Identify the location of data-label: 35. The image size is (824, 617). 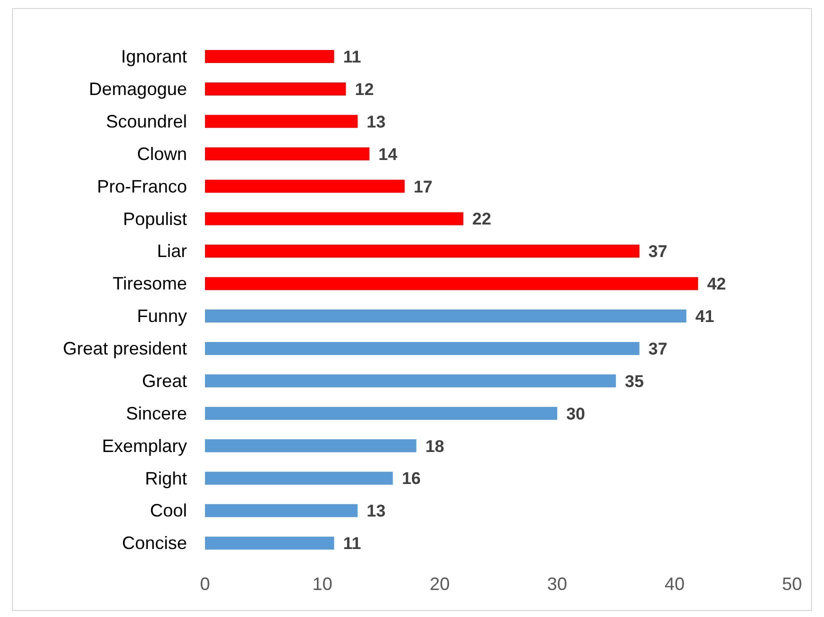
(634, 381).